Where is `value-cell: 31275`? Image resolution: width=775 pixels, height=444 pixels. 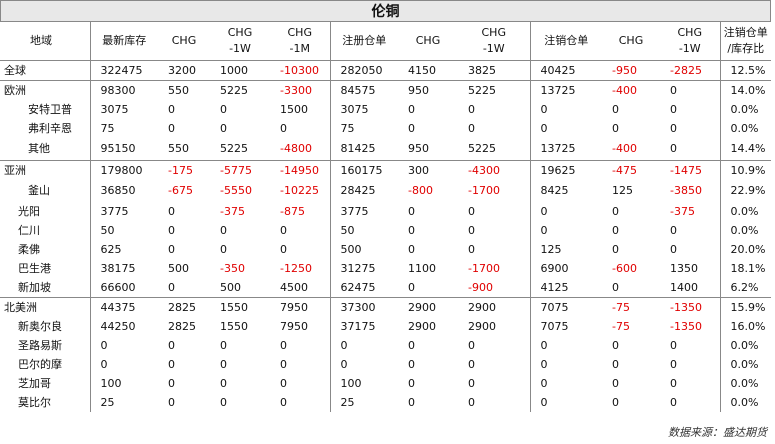 value-cell: 31275 is located at coordinates (358, 268).